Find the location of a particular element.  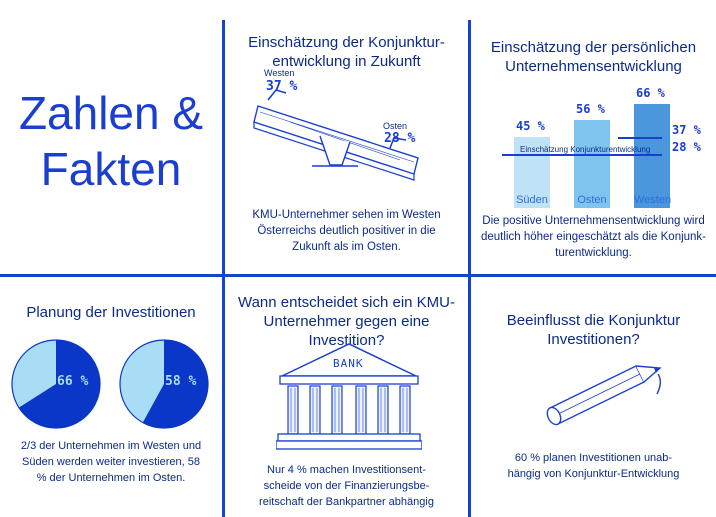

bar-category-label: Osten is located at coordinates (592, 200).